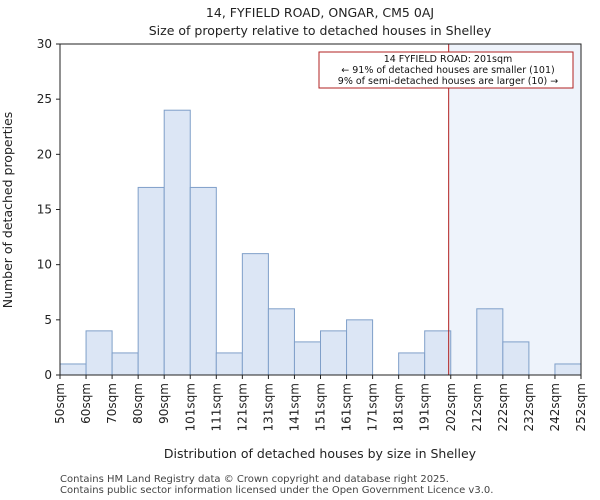 Image resolution: width=600 pixels, height=500 pixels. I want to click on x-tick-label-181sqm: 181sqm, so click(399, 407).